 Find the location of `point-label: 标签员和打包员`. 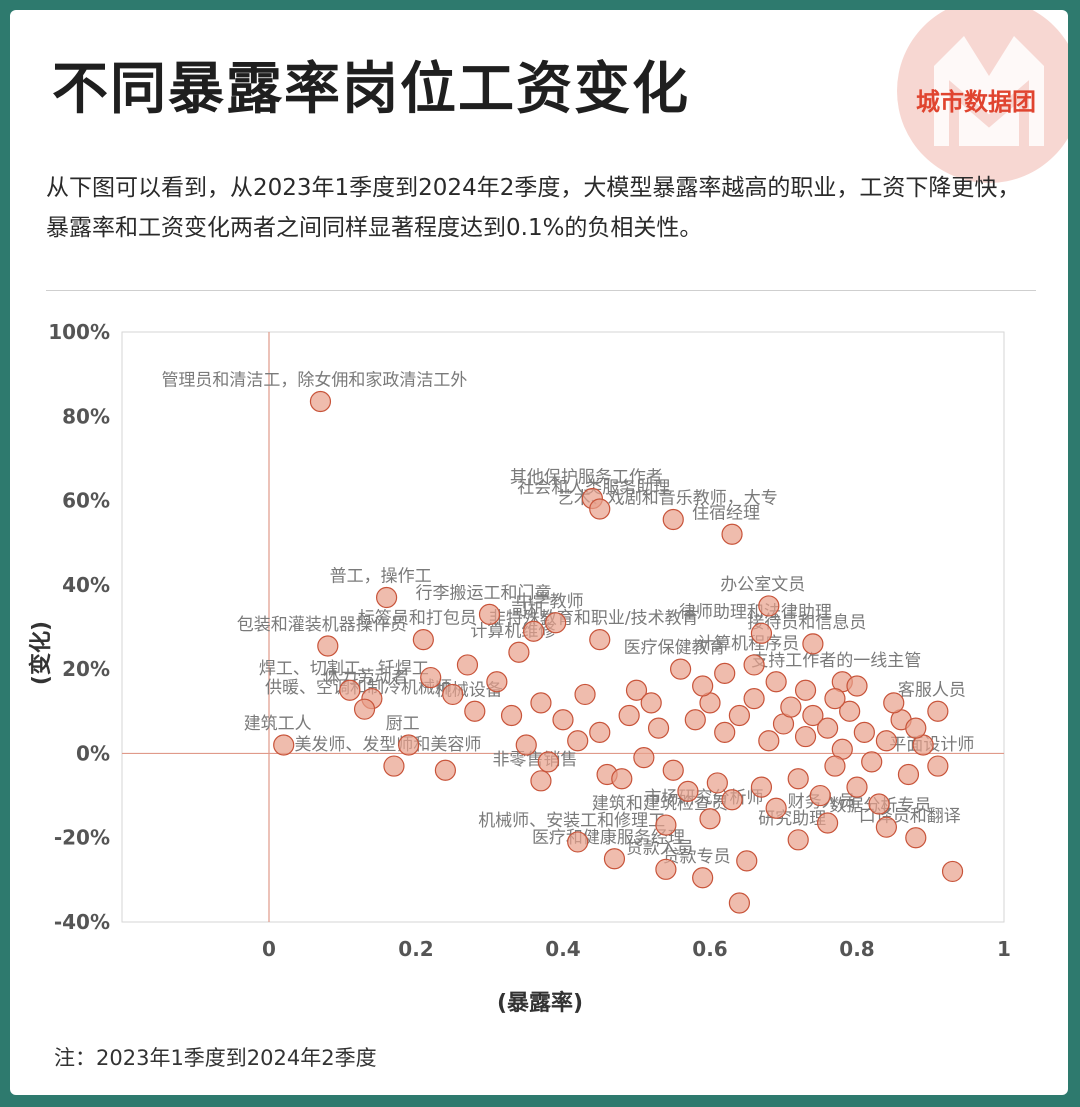

point-label: 标签员和打包员 is located at coordinates (417, 619).